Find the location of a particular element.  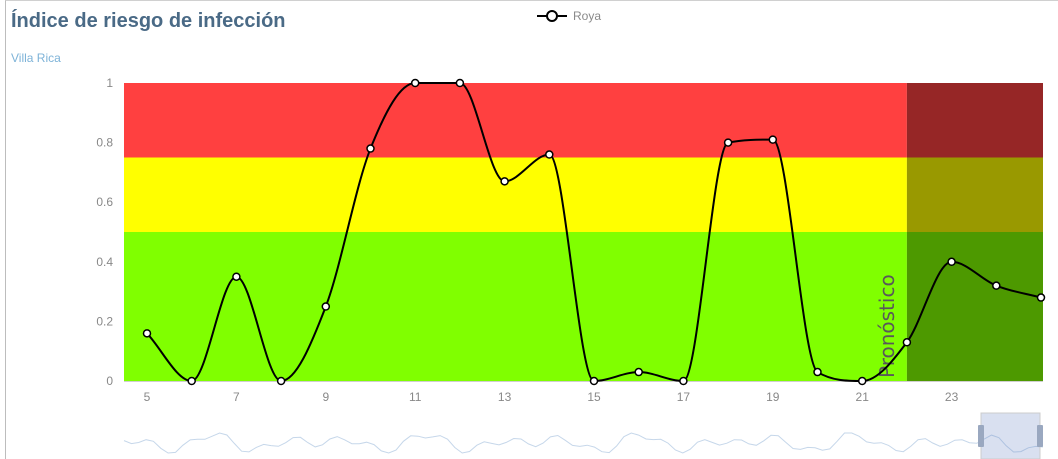

y-tick-label: 0.4 is located at coordinates (104, 262).